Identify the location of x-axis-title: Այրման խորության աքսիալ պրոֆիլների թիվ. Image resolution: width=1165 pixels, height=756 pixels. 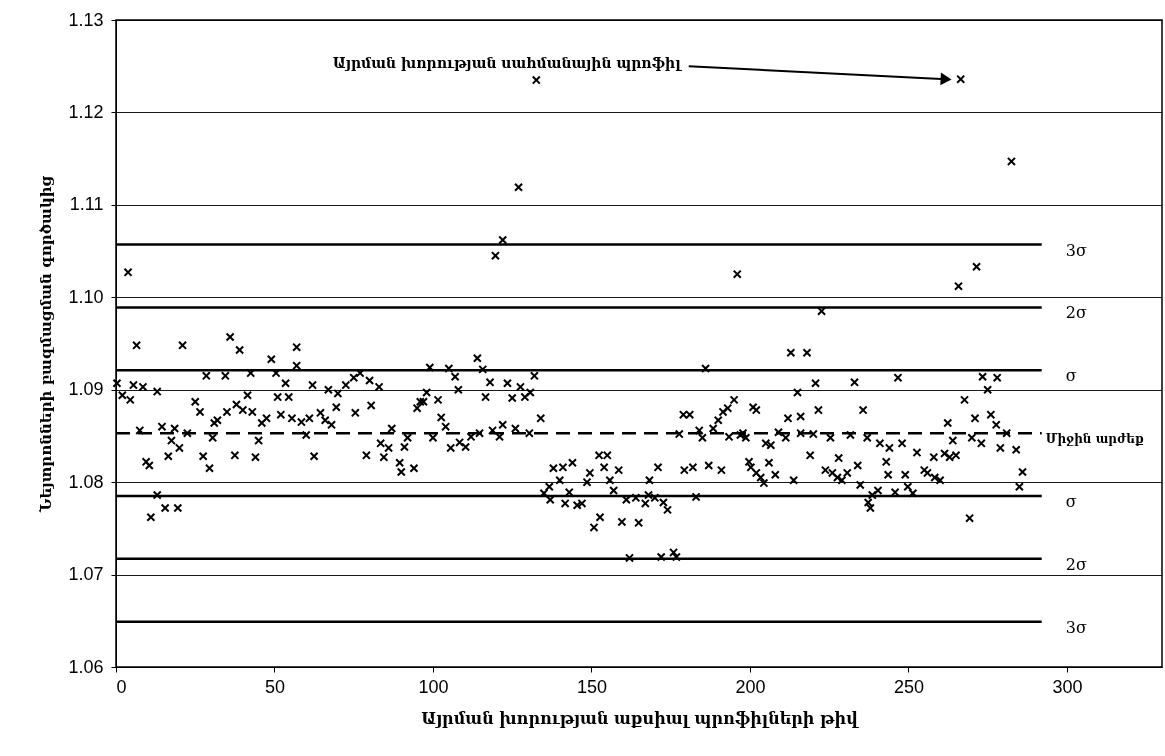
(640, 718).